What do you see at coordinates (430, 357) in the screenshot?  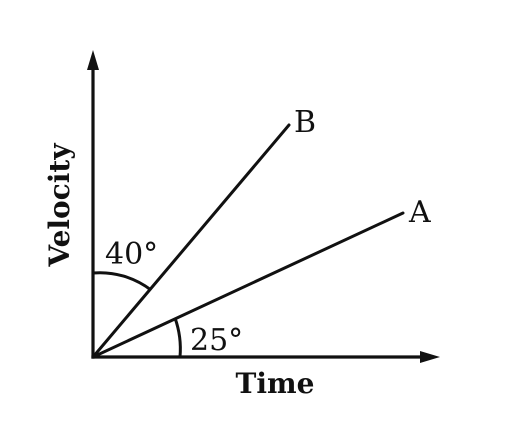 I see `x-axis-arrowhead` at bounding box center [430, 357].